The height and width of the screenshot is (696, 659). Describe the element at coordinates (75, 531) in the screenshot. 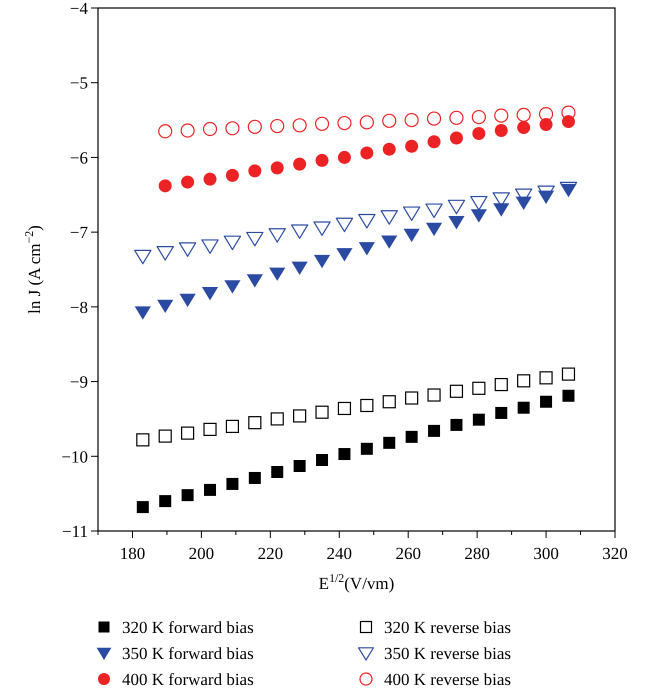

I see `y-tick-label: −11` at that location.